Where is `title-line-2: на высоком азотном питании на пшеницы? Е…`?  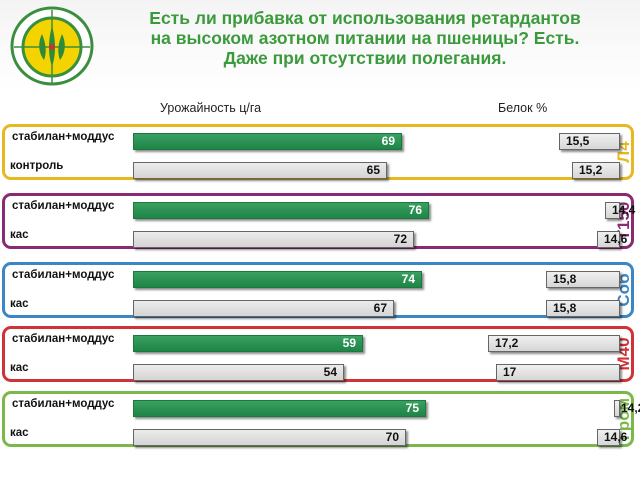 title-line-2: на высоком азотном питании на пшеницы? Е… is located at coordinates (365, 38).